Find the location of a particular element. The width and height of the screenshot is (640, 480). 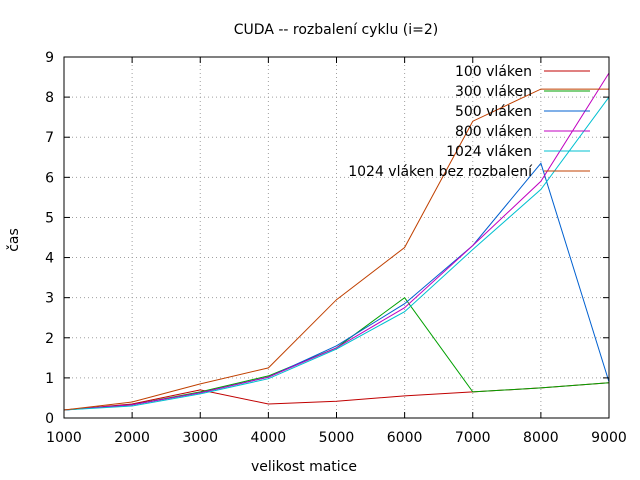

x-tick-label: 7000 is located at coordinates (473, 438).